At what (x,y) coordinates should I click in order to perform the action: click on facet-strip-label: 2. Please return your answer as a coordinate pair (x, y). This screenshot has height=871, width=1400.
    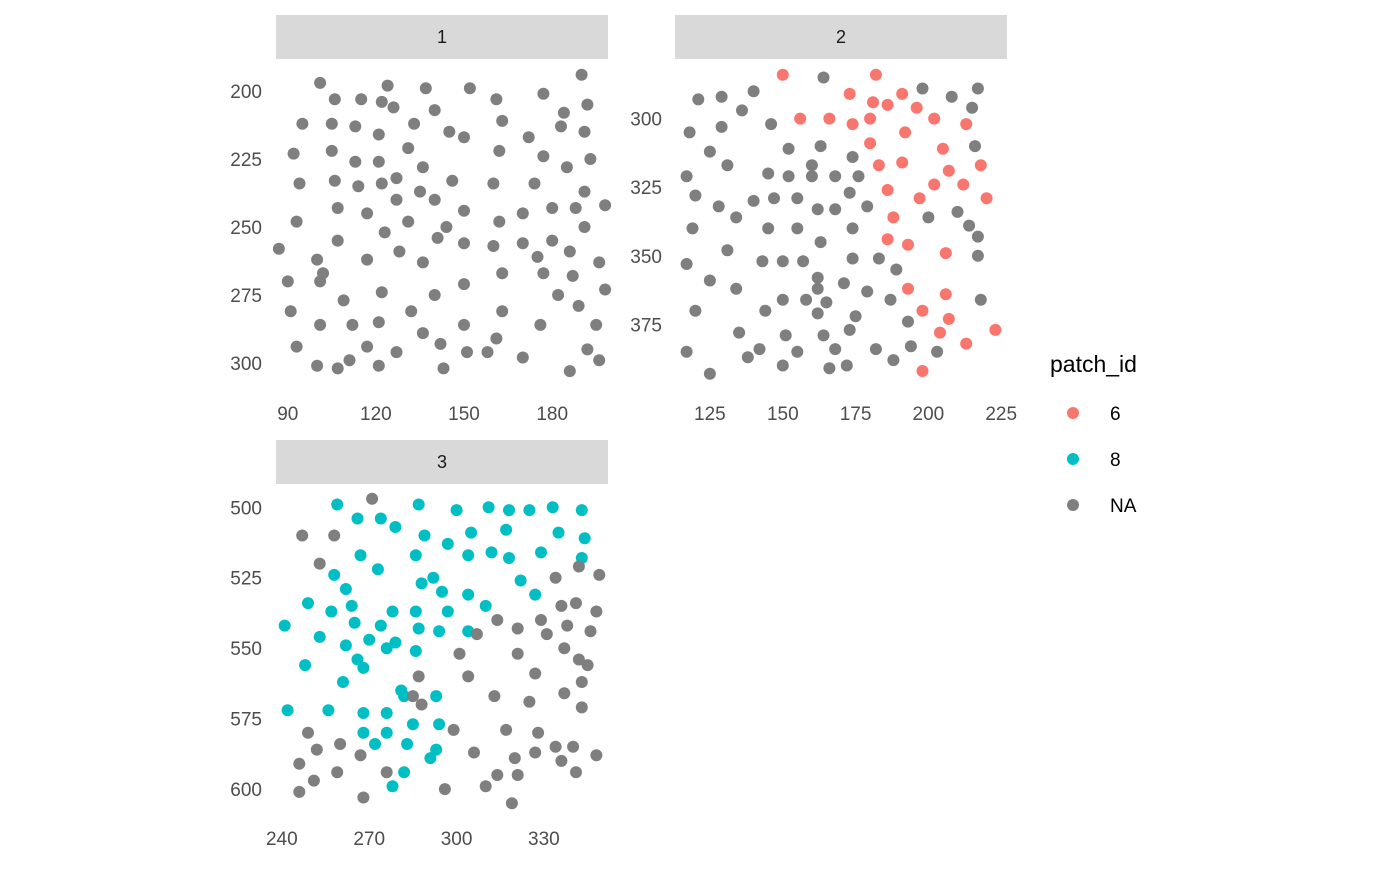
    Looking at the image, I should click on (841, 37).